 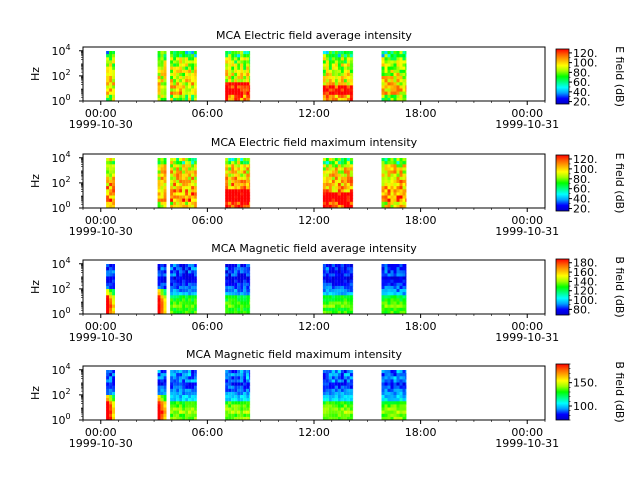 I want to click on panel-title: MCA Electric field maximum intensity, so click(x=314, y=142).